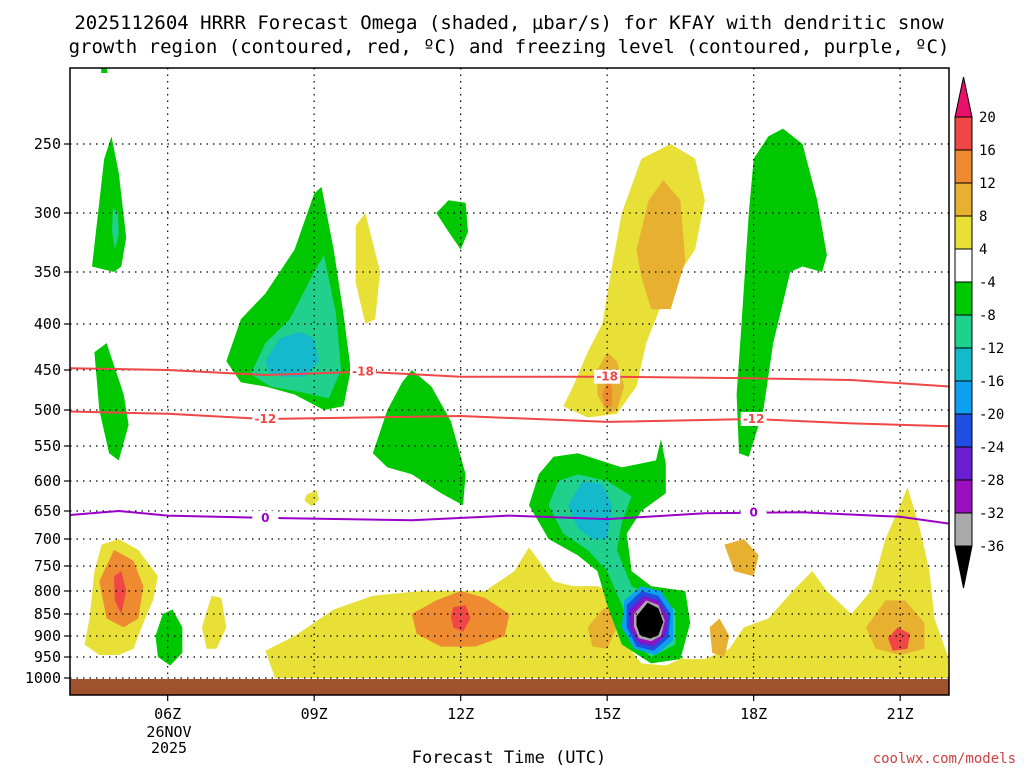 Image resolution: width=1024 pixels, height=768 pixels. I want to click on colorbar-label--4: -4, so click(987, 283).